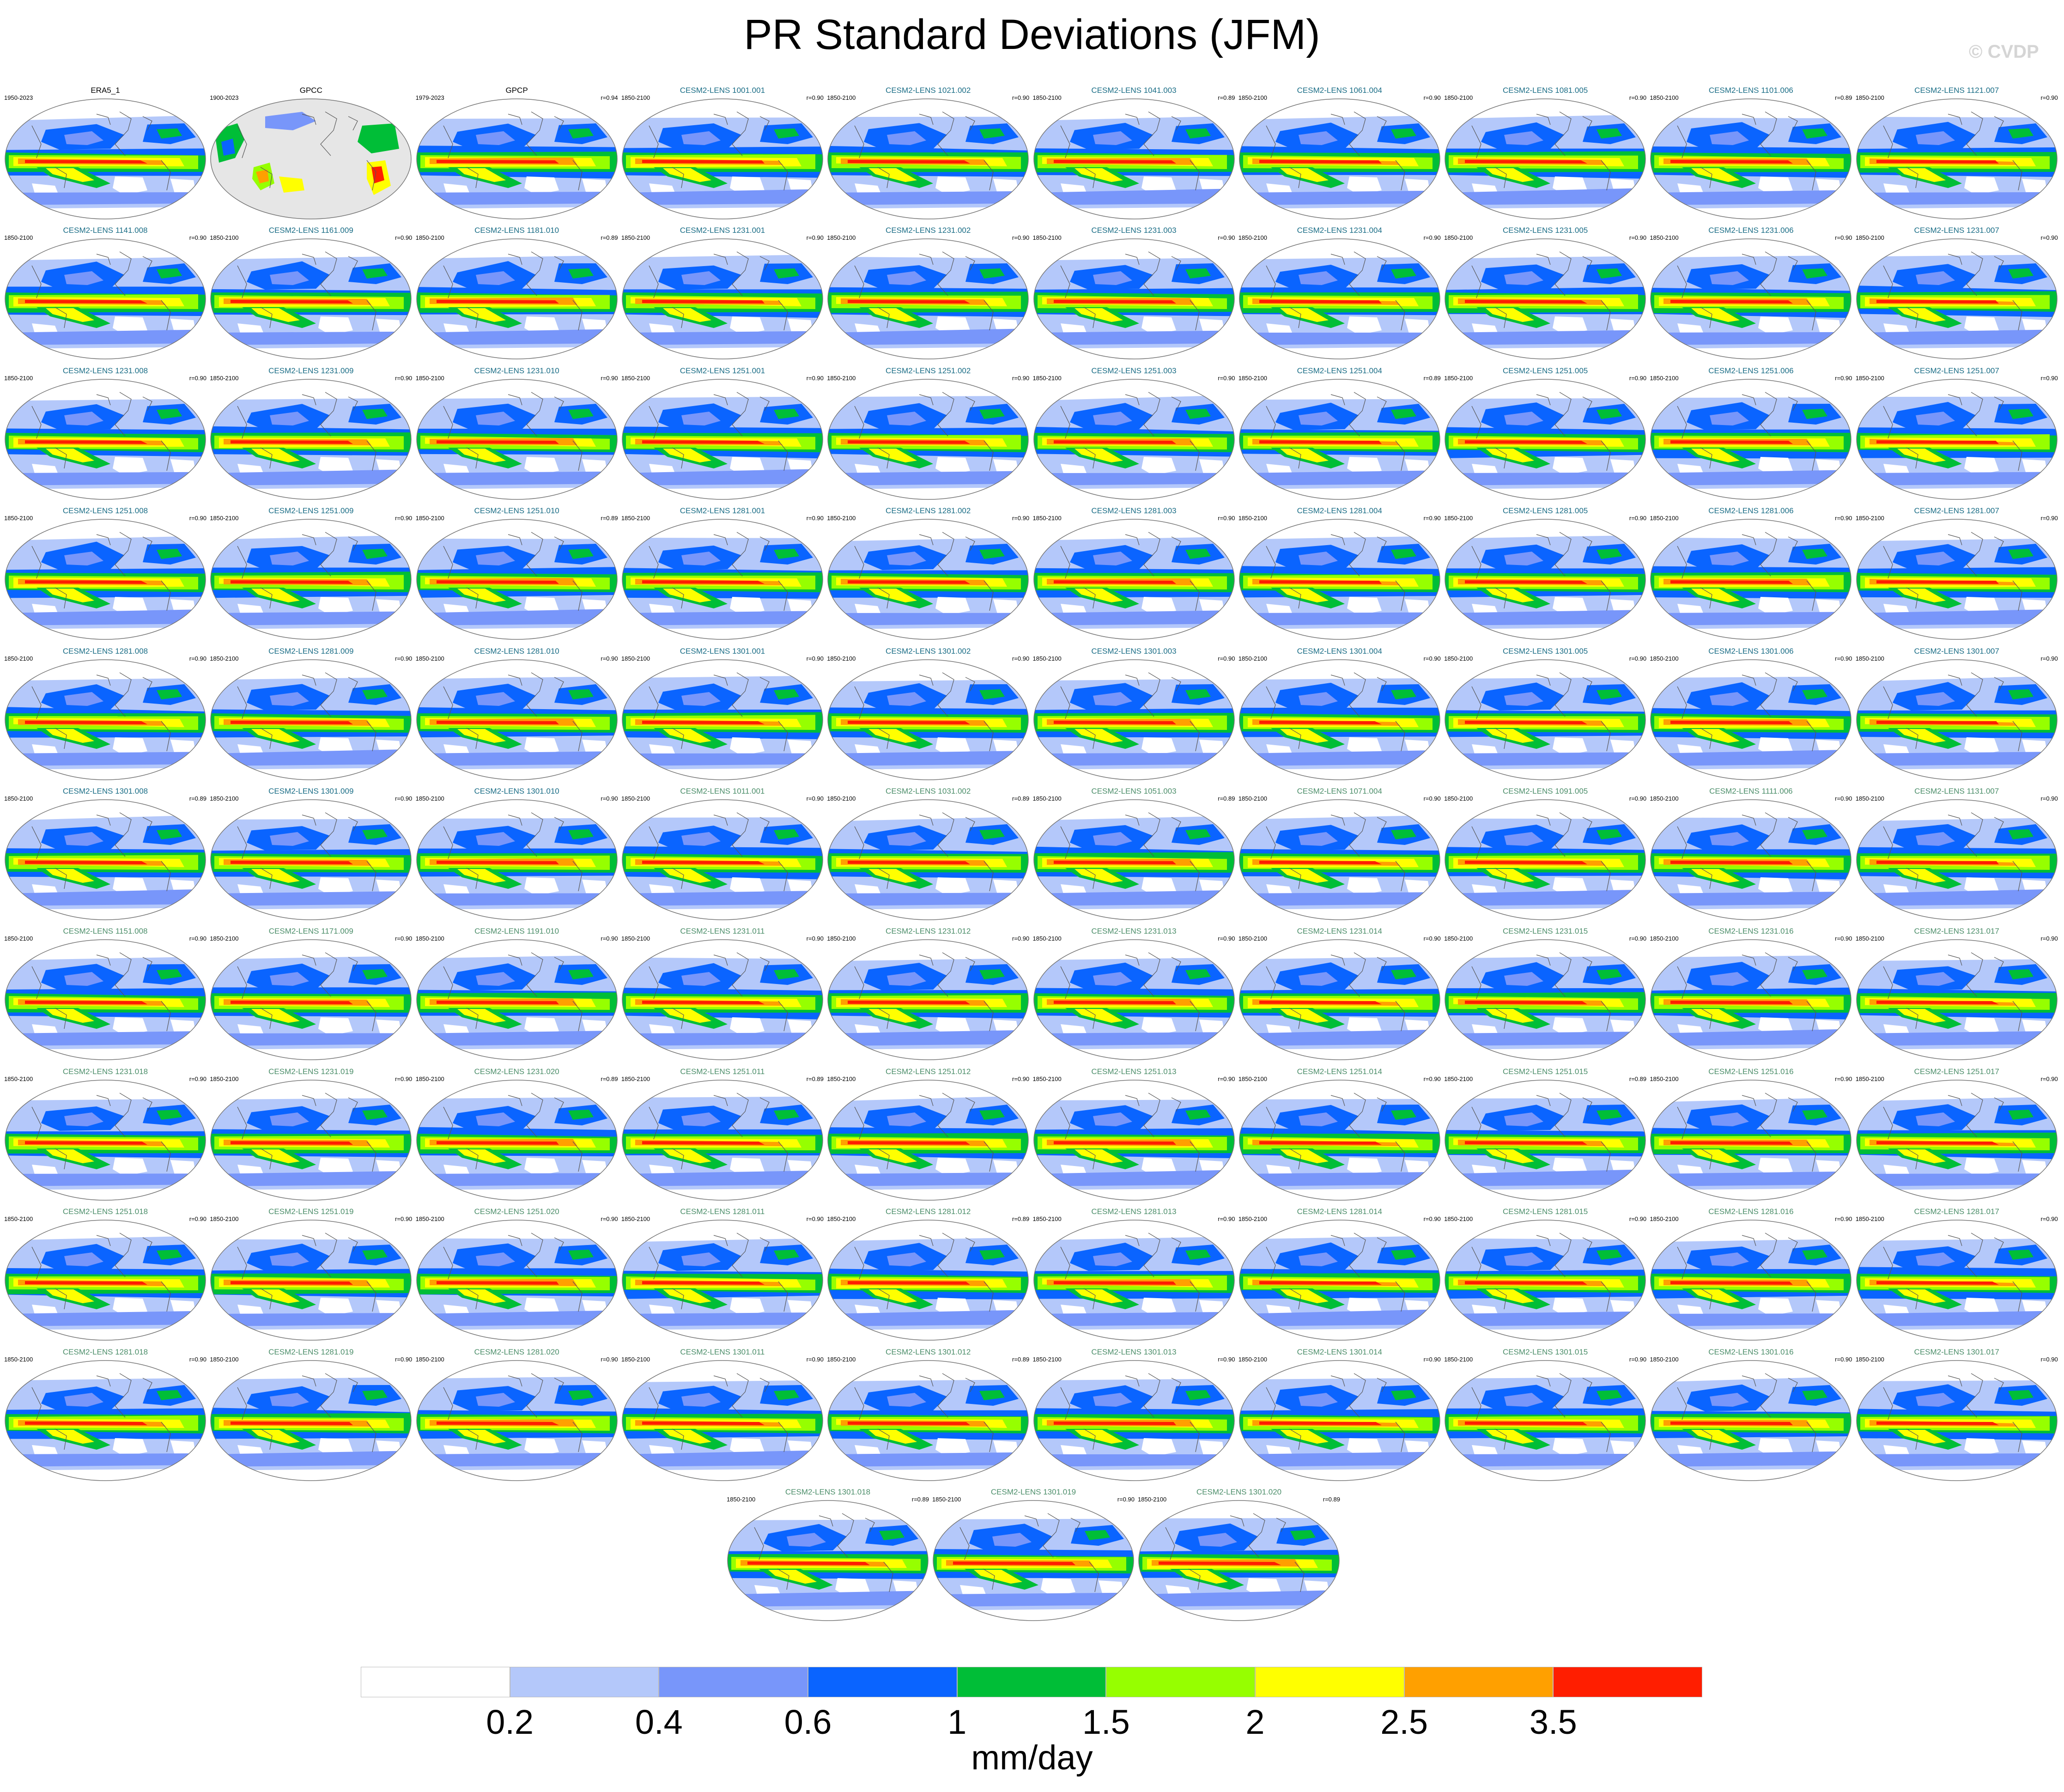 Image resolution: width=2064 pixels, height=1792 pixels. I want to click on map-panel: CESM2-LENS 1301.009 1850-2100 r=0.90, so click(311, 853).